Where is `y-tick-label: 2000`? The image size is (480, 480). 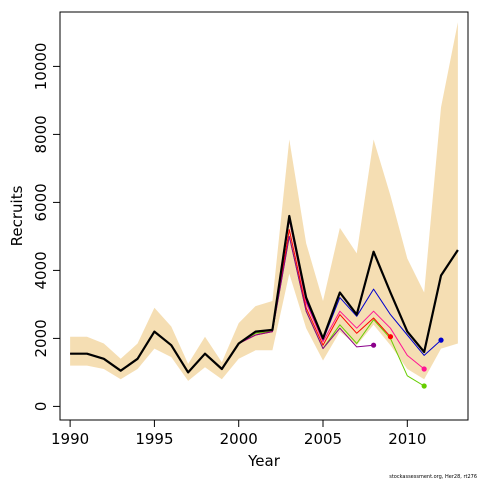 y-tick-label: 2000 is located at coordinates (41, 338).